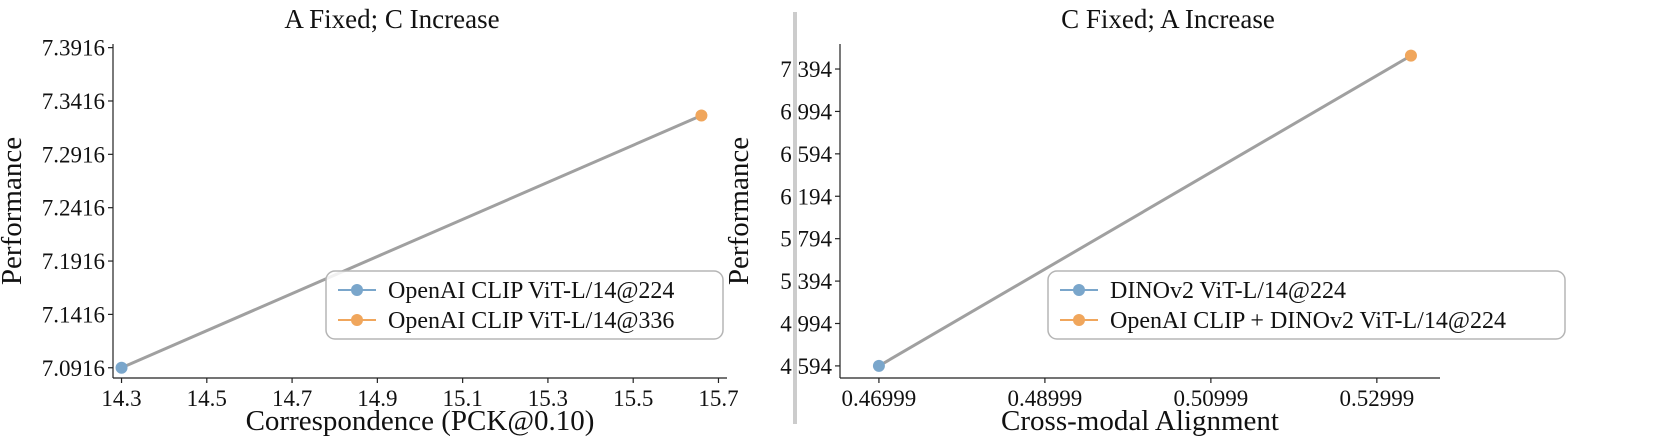 The image size is (1661, 438). What do you see at coordinates (806, 239) in the screenshot?
I see `chart-2-y-tick-label: 5.794` at bounding box center [806, 239].